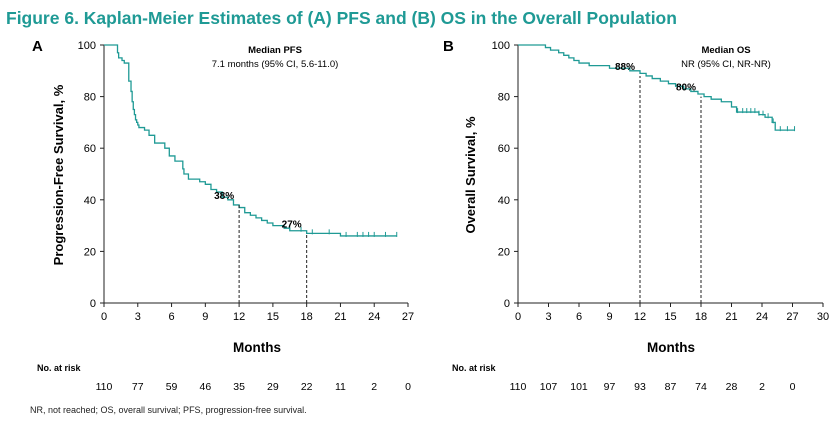  I want to click on risk-count: 59, so click(172, 387).